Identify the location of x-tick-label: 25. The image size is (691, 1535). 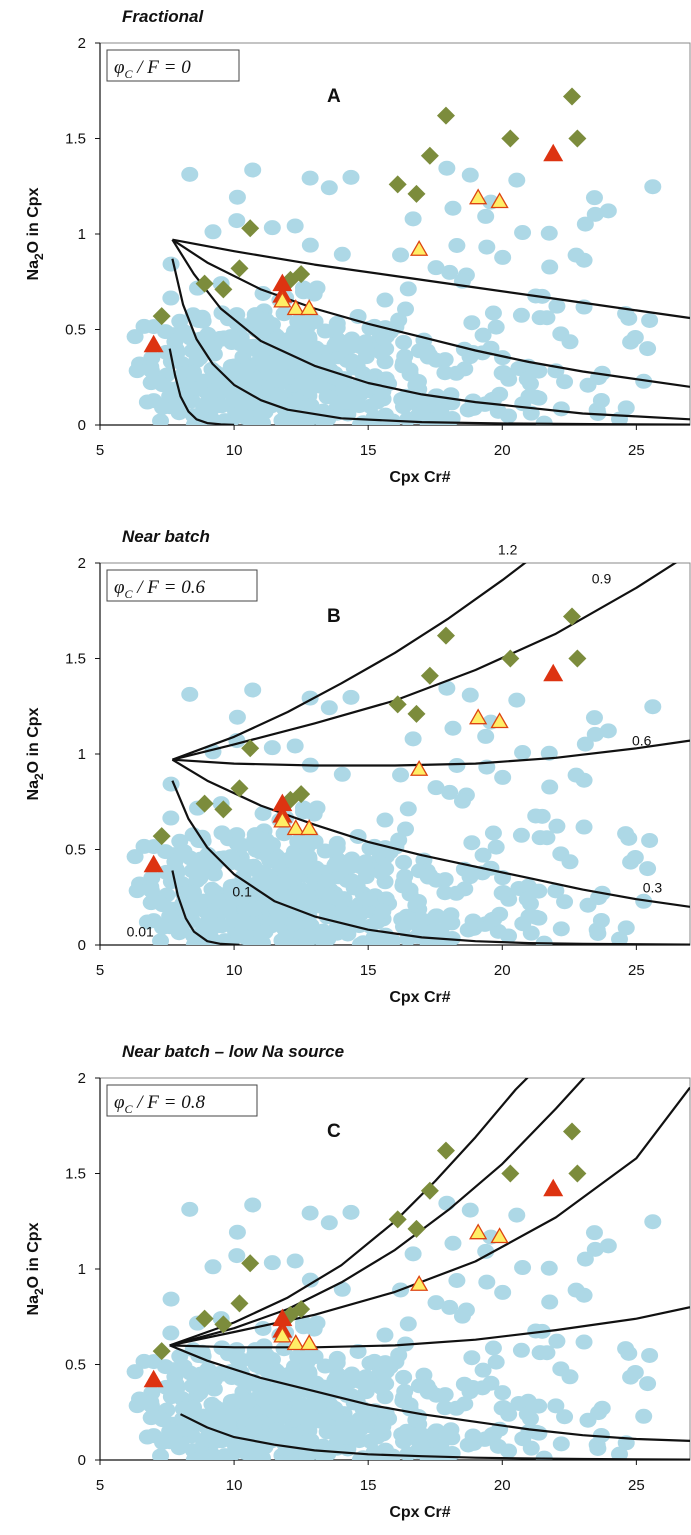
(636, 450).